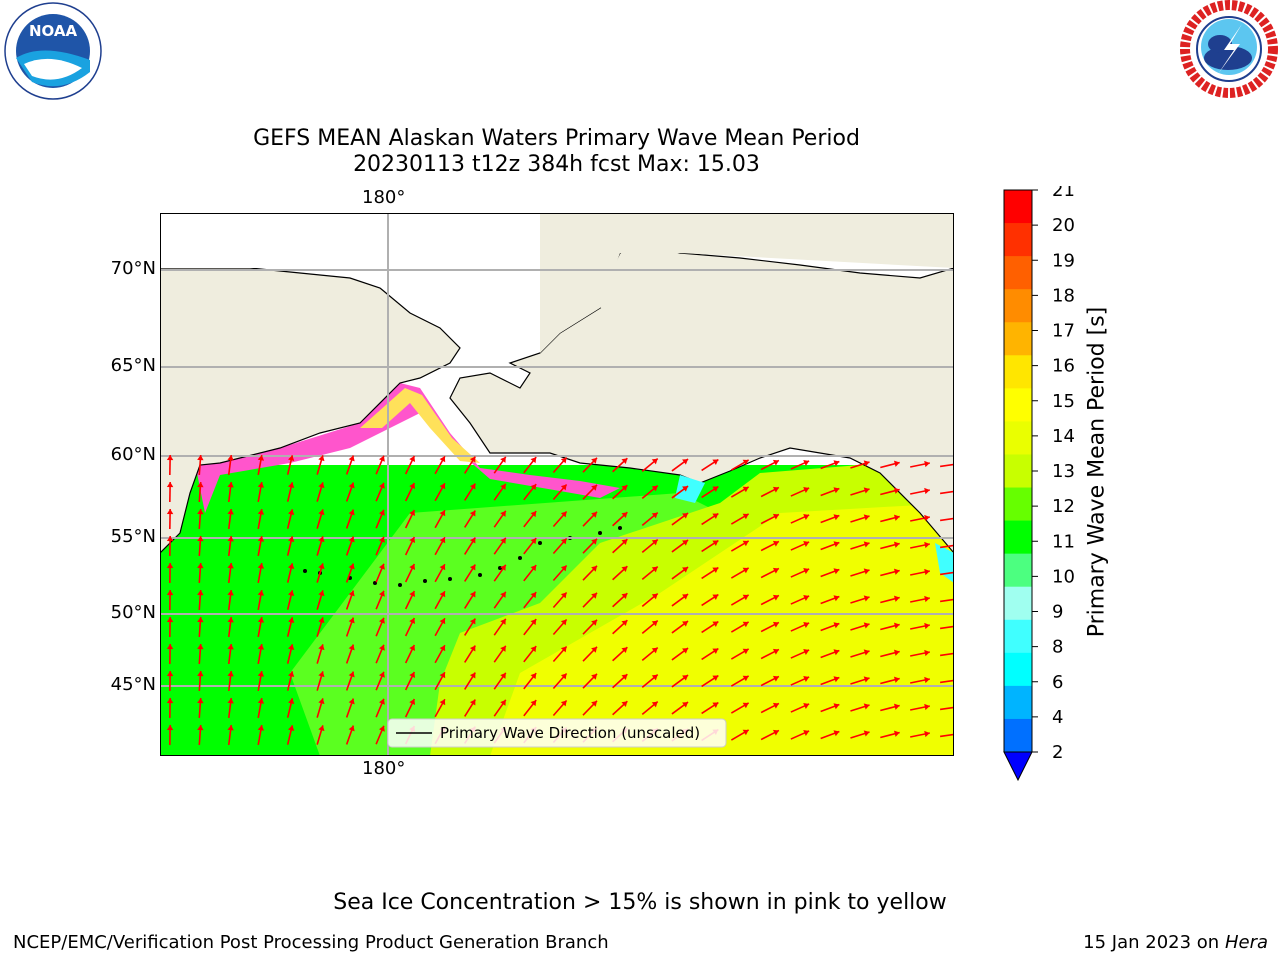 The height and width of the screenshot is (960, 1280). I want to click on lat-label-65: 65°N, so click(133, 365).